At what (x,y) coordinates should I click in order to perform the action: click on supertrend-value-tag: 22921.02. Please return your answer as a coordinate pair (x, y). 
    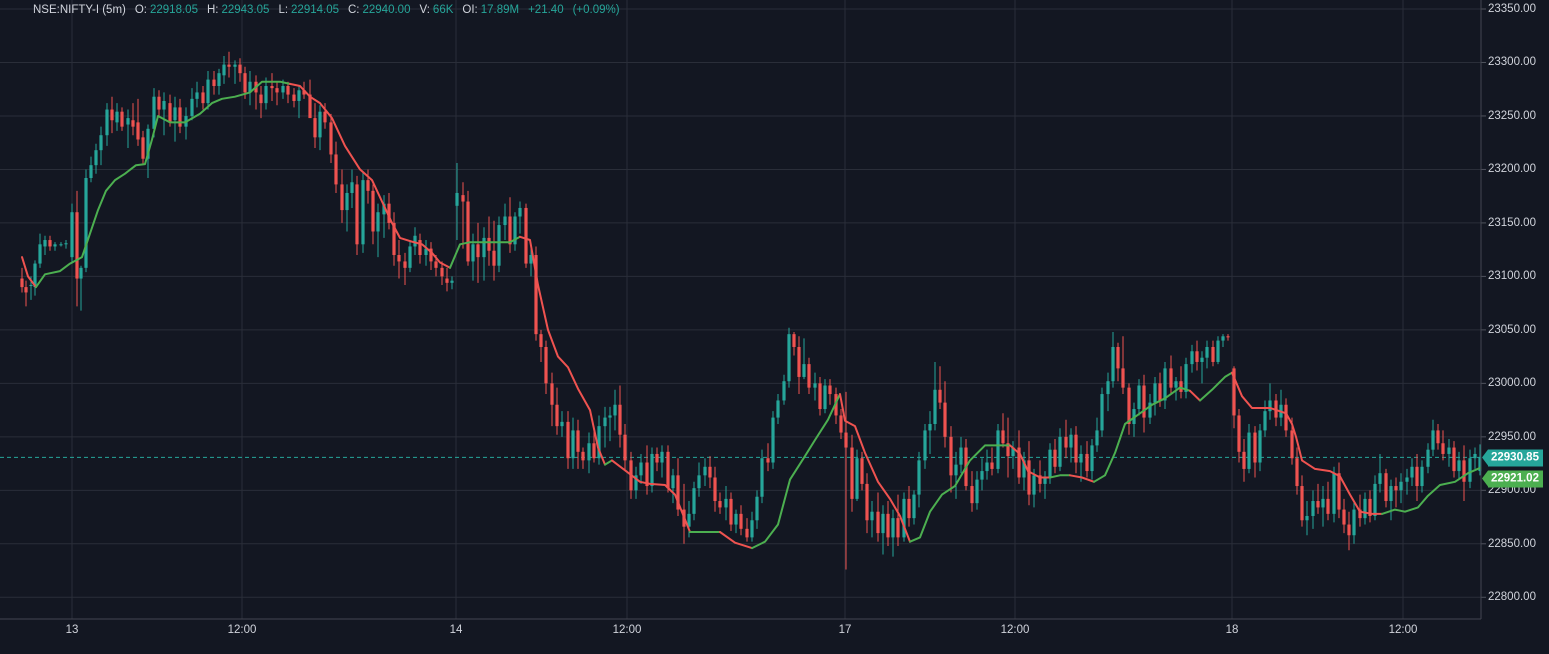
    Looking at the image, I should click on (1512, 479).